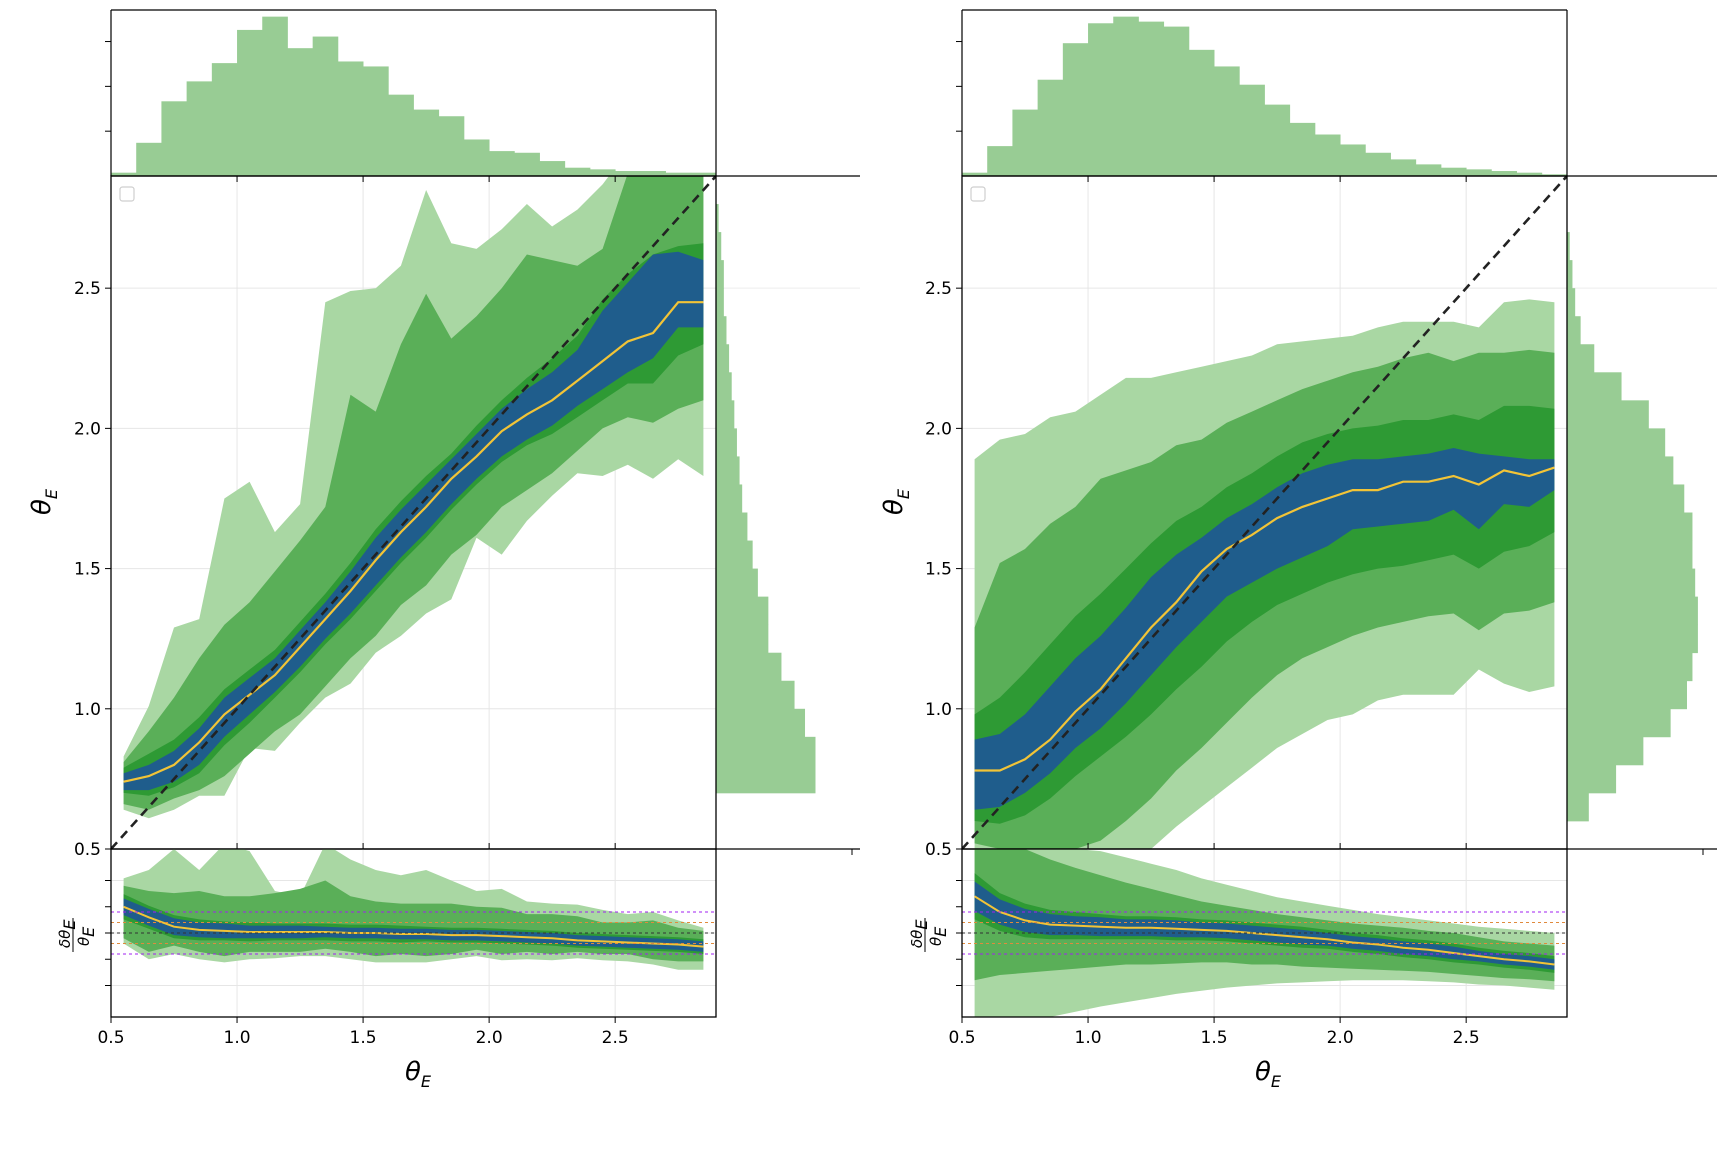  I want to click on right-xtick-label: 0.5, so click(961, 1038).